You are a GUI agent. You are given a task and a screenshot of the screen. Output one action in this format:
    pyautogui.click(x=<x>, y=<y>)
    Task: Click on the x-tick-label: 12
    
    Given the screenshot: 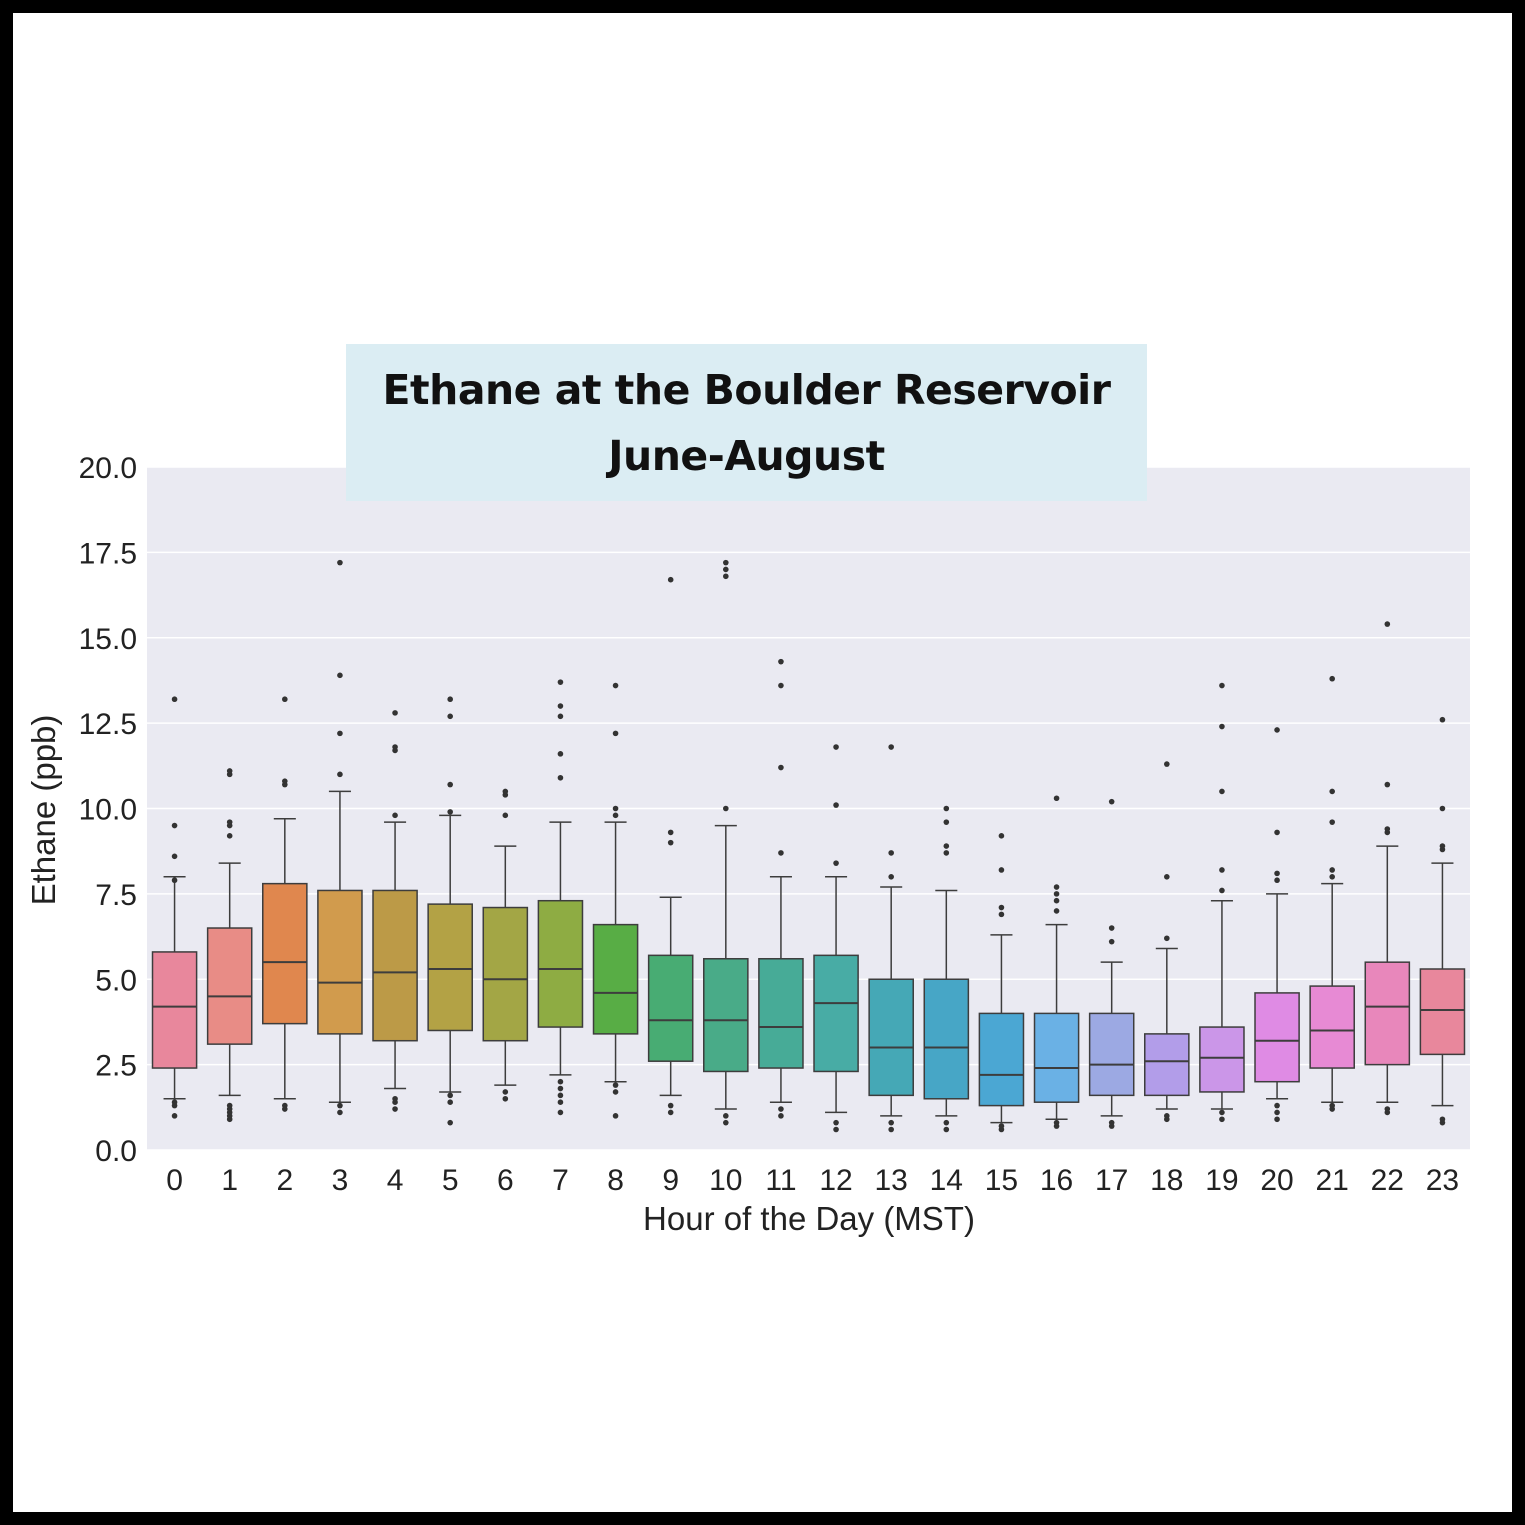 What is the action you would take?
    pyautogui.click(x=835, y=1180)
    